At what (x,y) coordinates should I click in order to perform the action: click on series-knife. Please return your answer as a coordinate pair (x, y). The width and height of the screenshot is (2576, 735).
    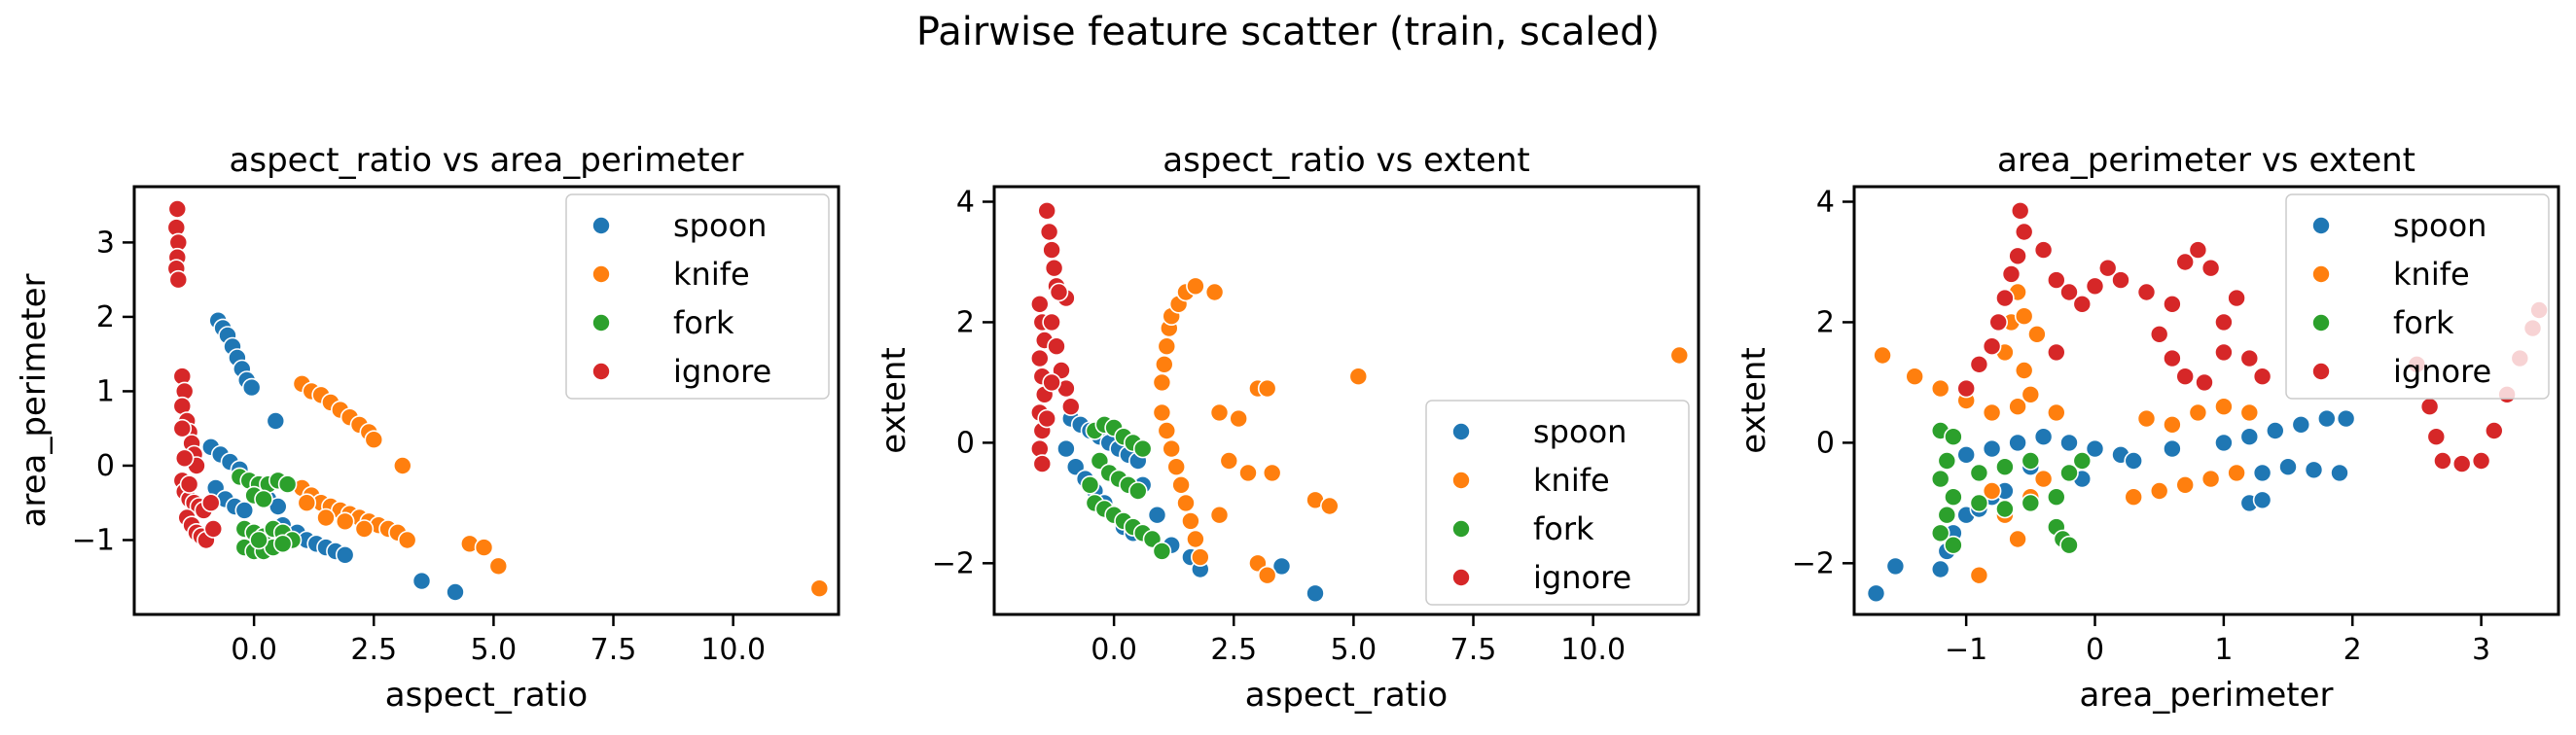
    Looking at the image, I should click on (561, 486).